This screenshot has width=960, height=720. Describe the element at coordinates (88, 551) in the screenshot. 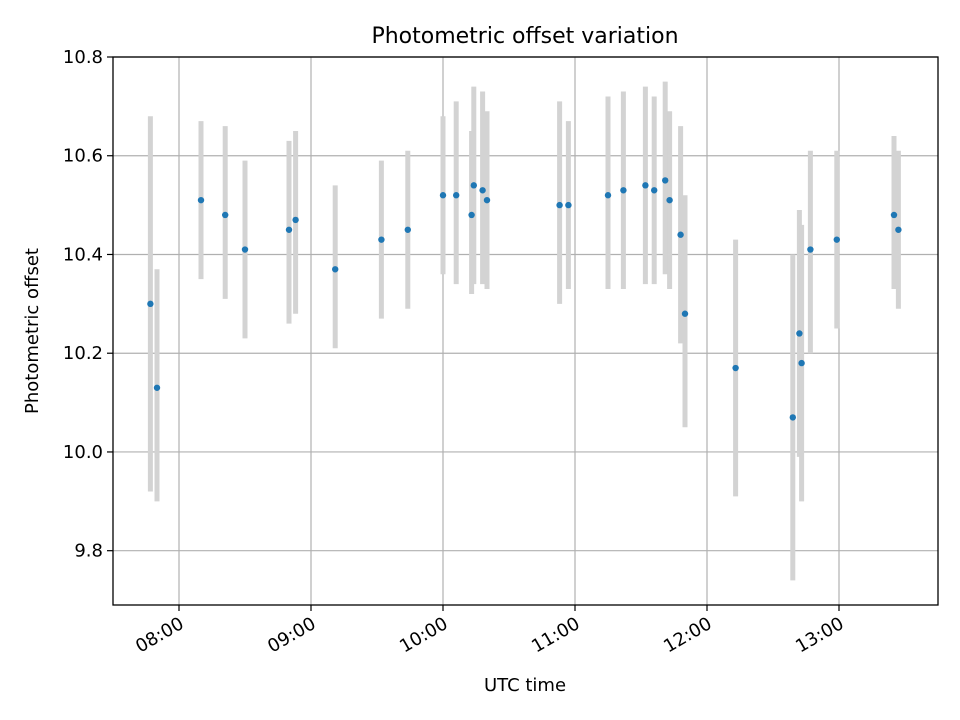

I see `y-tick-label: 9.8` at that location.